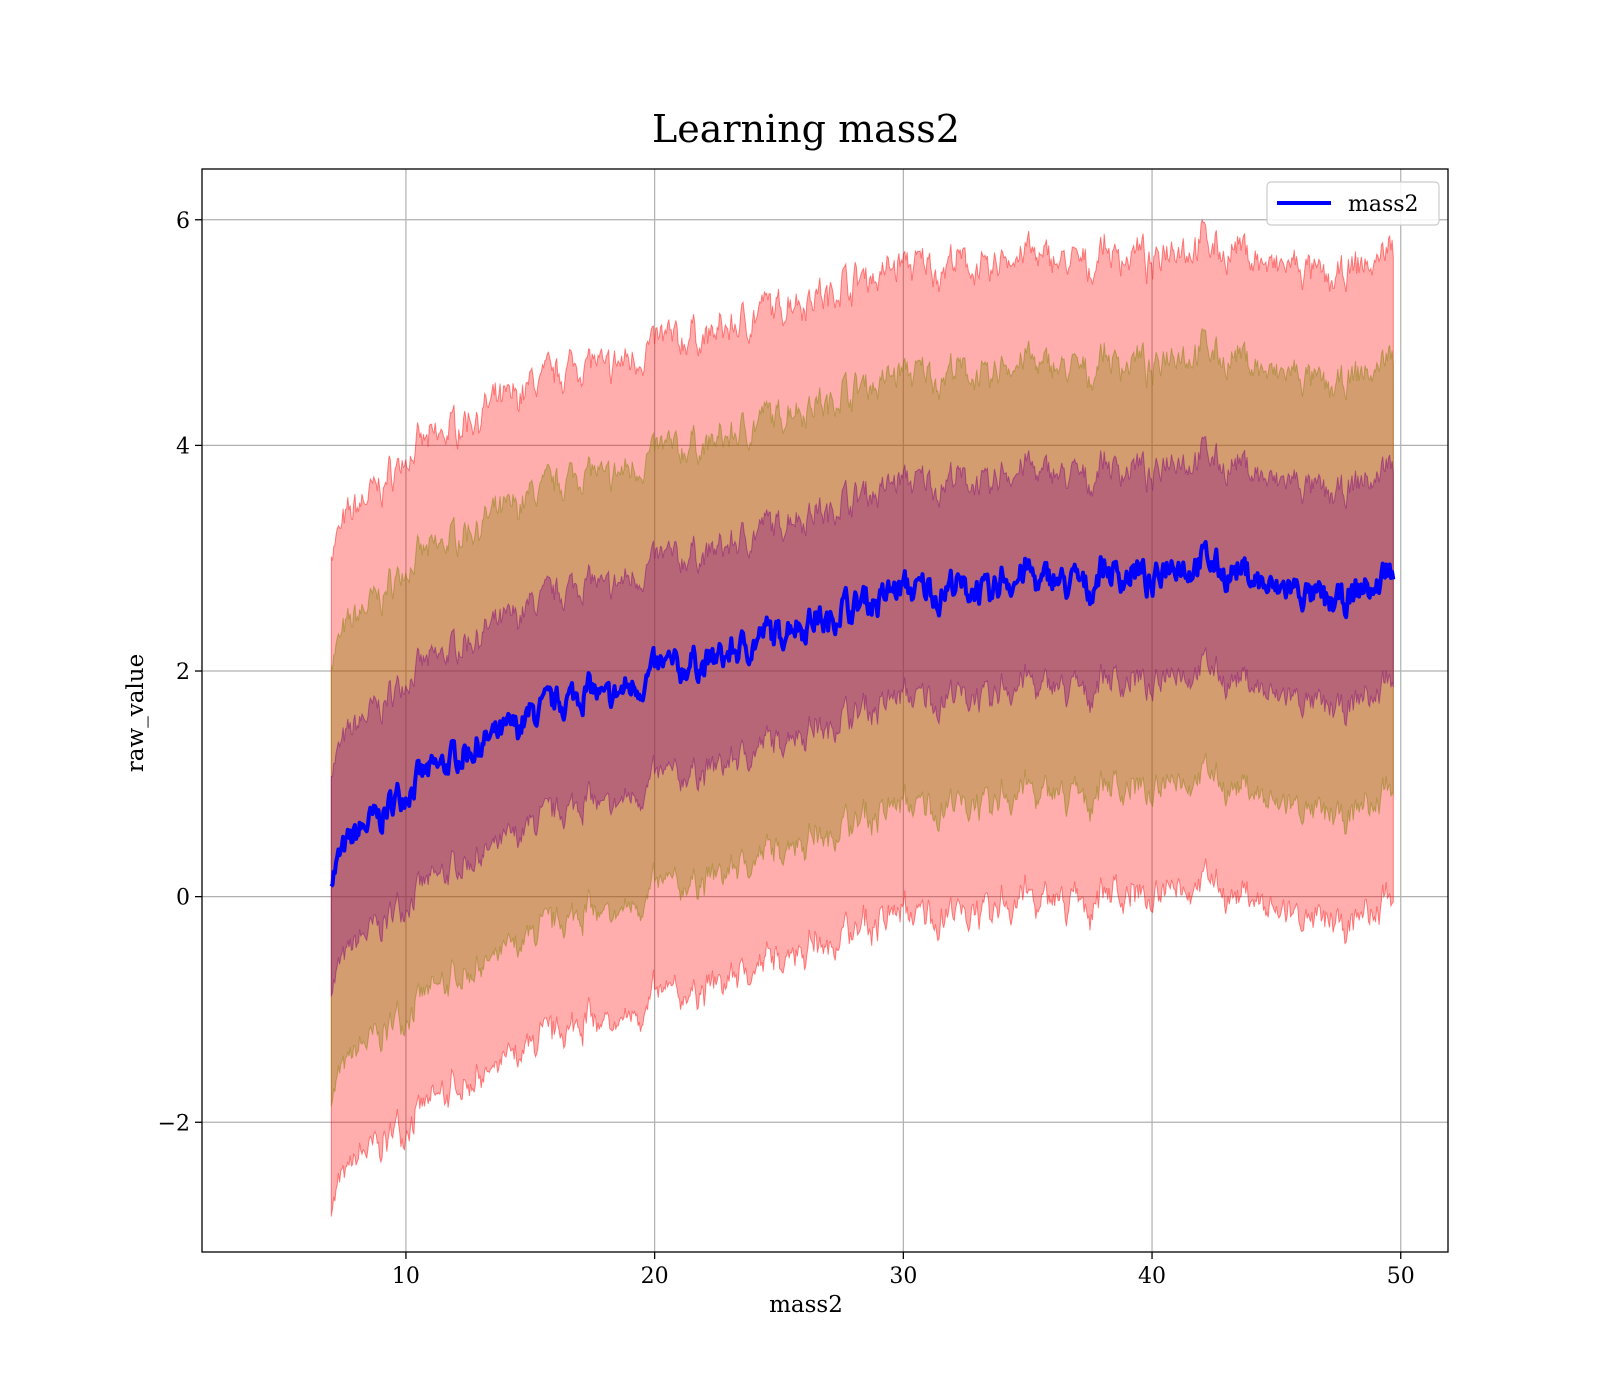 The height and width of the screenshot is (1400, 1600). I want to click on x-tick-label-0: 10, so click(406, 1276).